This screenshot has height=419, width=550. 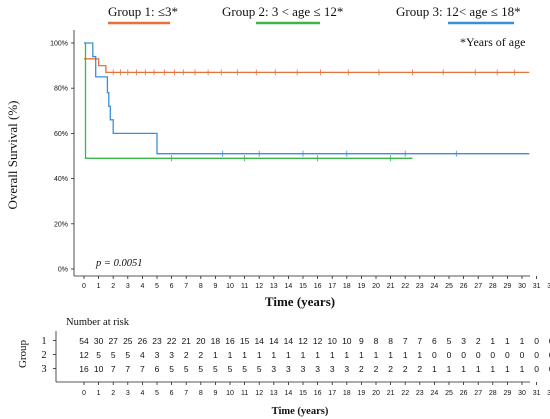 What do you see at coordinates (289, 393) in the screenshot?
I see `risk-x-tick-label: 14` at bounding box center [289, 393].